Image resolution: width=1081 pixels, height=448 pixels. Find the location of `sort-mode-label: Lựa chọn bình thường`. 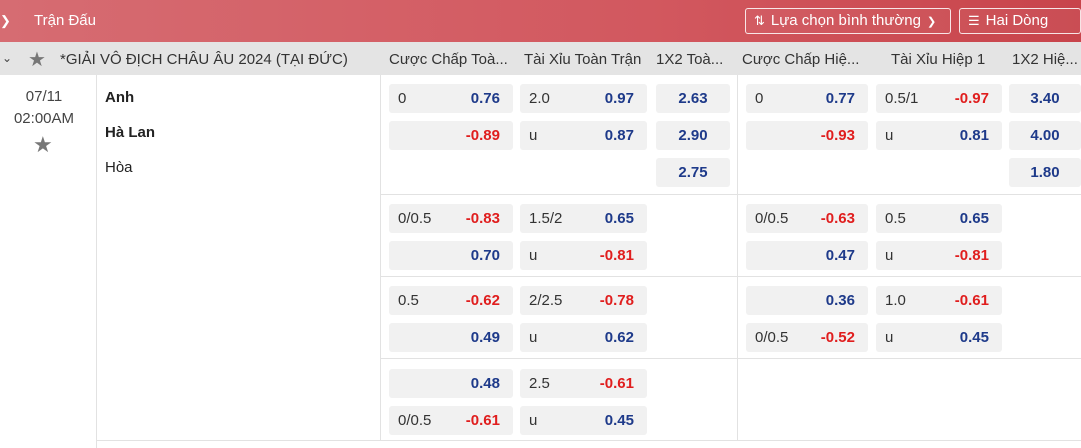

sort-mode-label: Lựa chọn bình thường is located at coordinates (845, 20).